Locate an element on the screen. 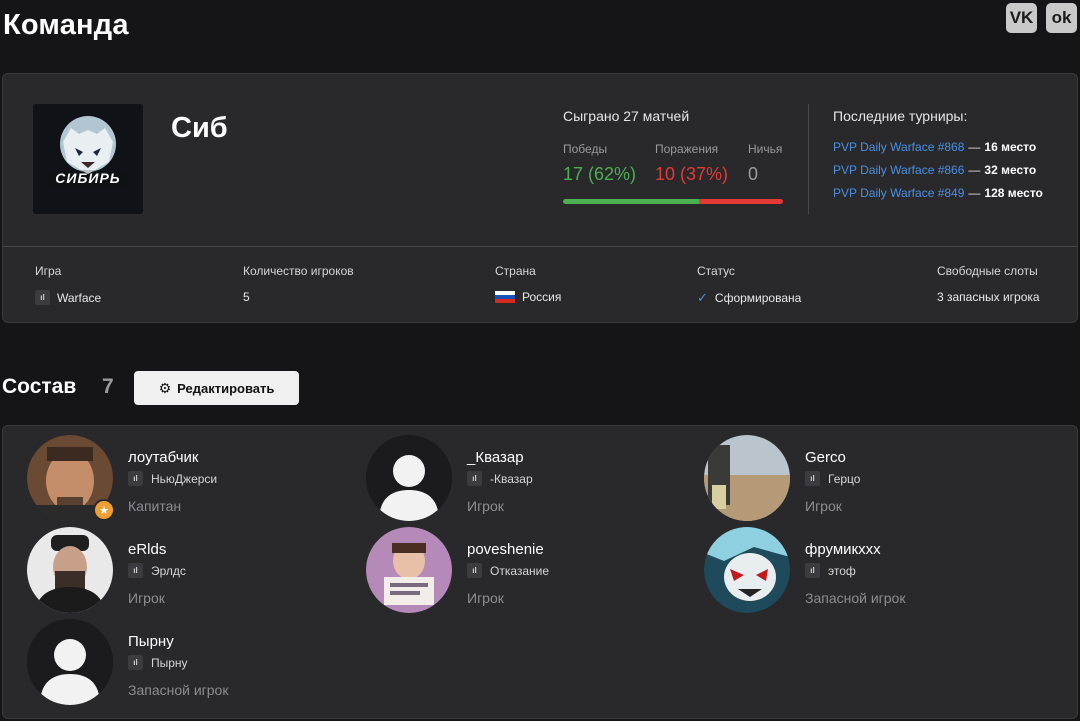 This screenshot has width=1080, height=721. losses-value: 10 (37%) is located at coordinates (692, 174).